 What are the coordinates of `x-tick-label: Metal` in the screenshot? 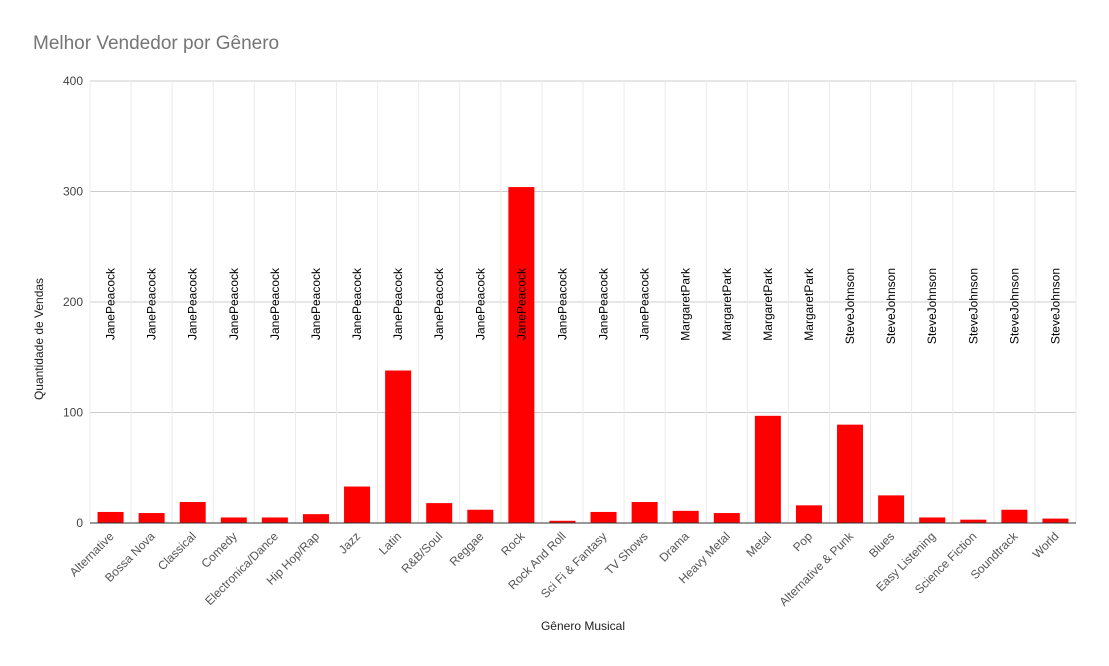 It's located at (758, 544).